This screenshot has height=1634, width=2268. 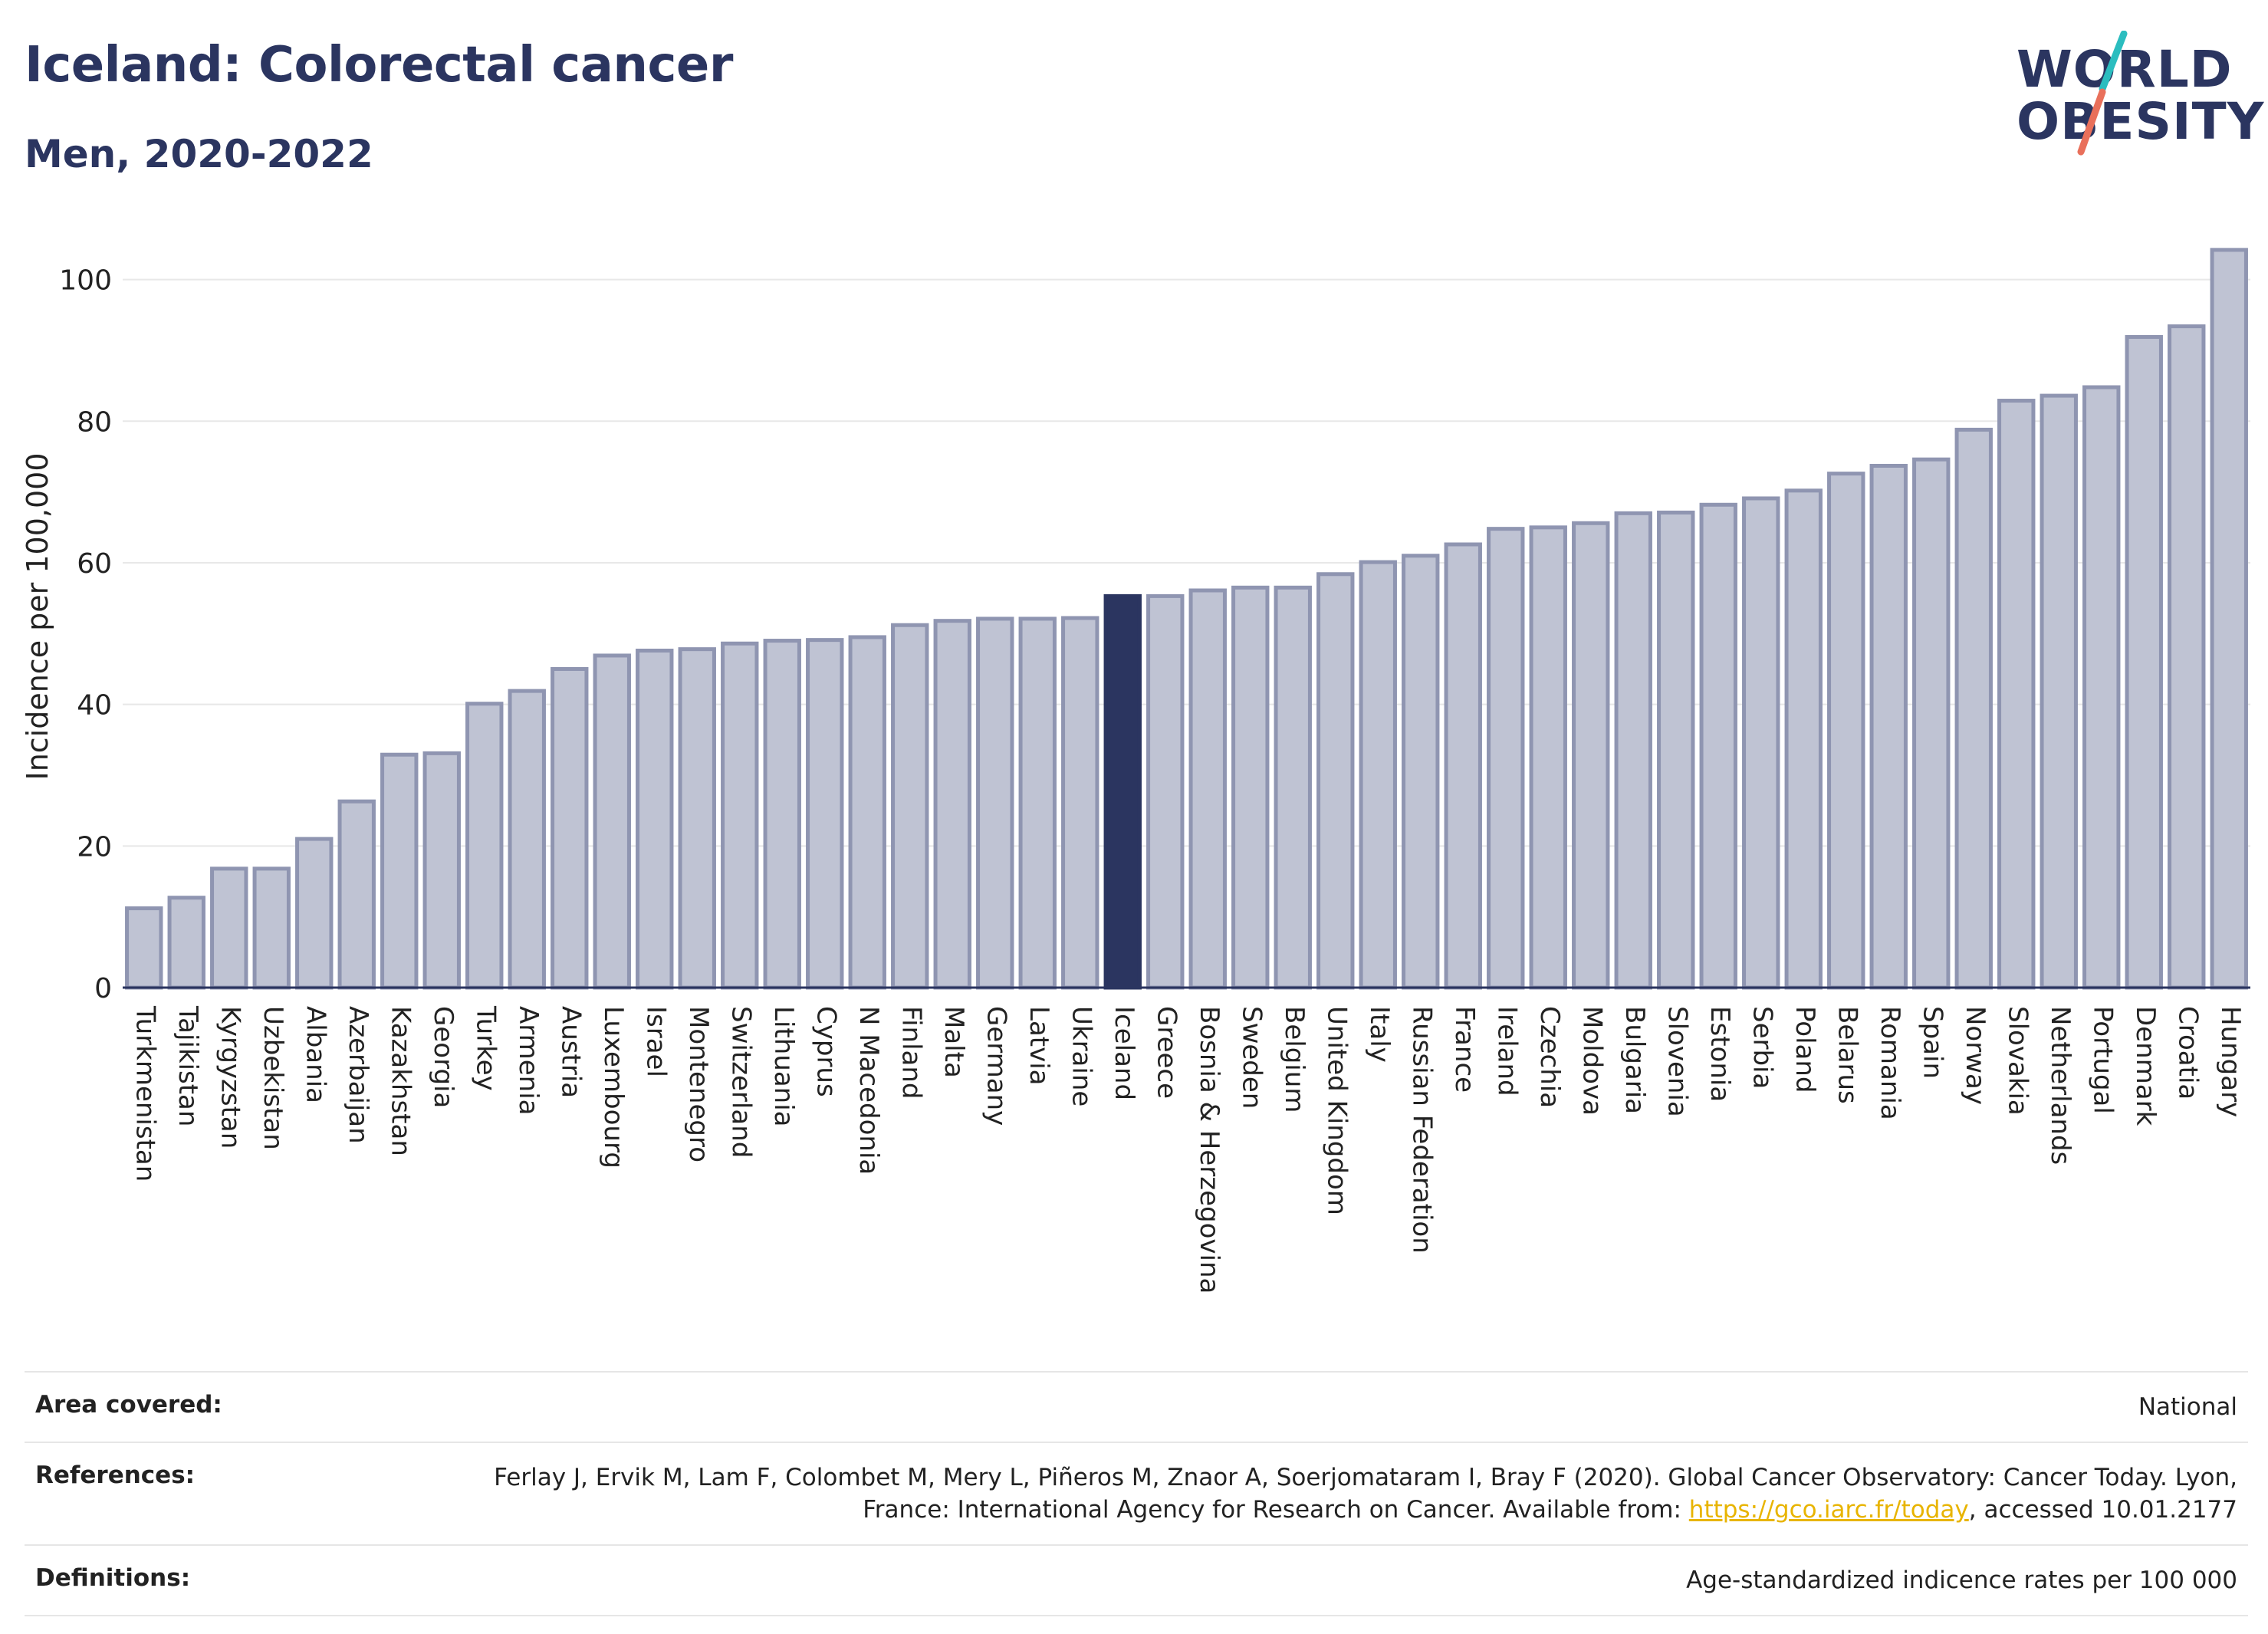 What do you see at coordinates (1166, 1052) in the screenshot?
I see `x-category-label: Greece` at bounding box center [1166, 1052].